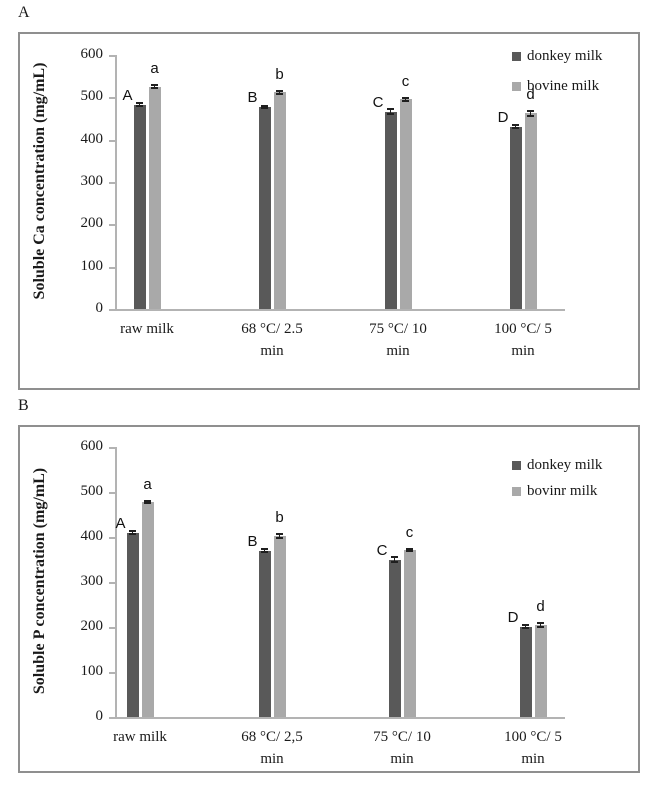 Image resolution: width=650 pixels, height=788 pixels. I want to click on y-tick-label: 200, so click(92, 626).